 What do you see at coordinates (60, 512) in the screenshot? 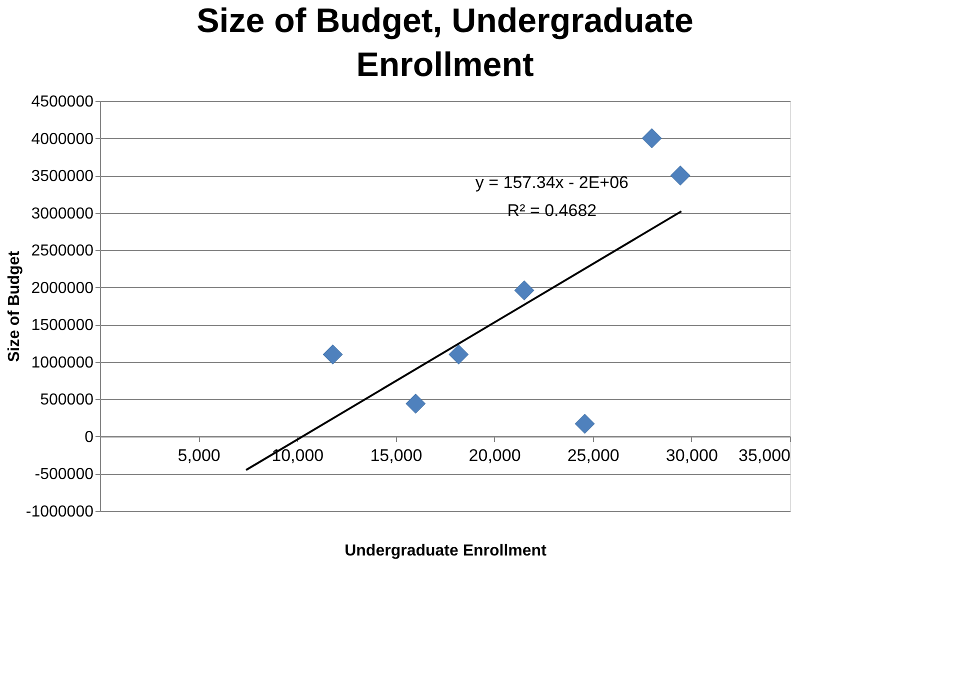
I see `y-tick-label: -1000000` at bounding box center [60, 512].